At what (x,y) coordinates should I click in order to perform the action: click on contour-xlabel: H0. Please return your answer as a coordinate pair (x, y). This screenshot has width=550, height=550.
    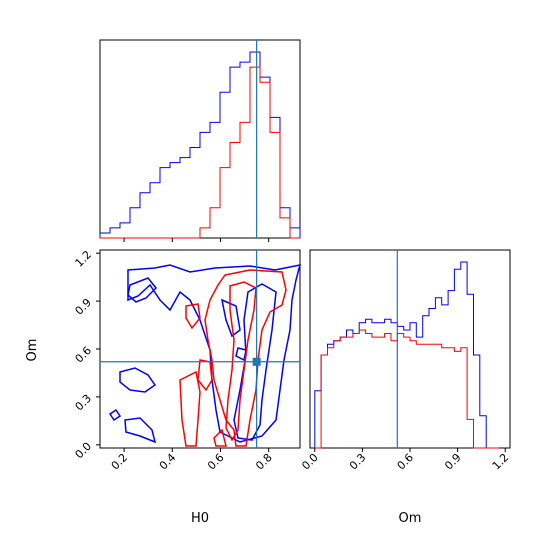
    Looking at the image, I should click on (200, 518).